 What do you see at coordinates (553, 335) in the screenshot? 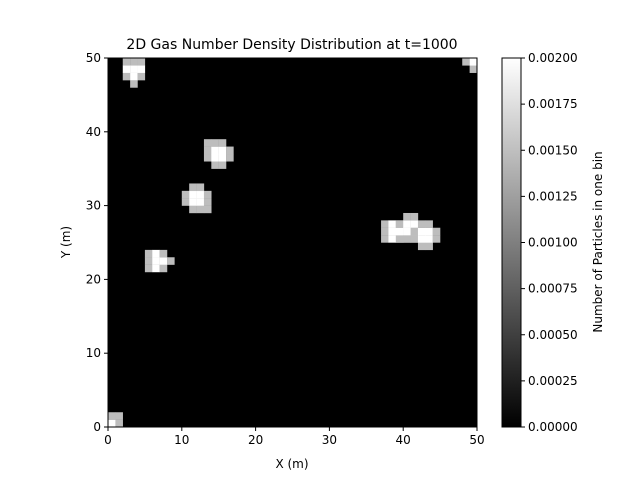
I see `colorbar-tick-label: 0.00050` at bounding box center [553, 335].